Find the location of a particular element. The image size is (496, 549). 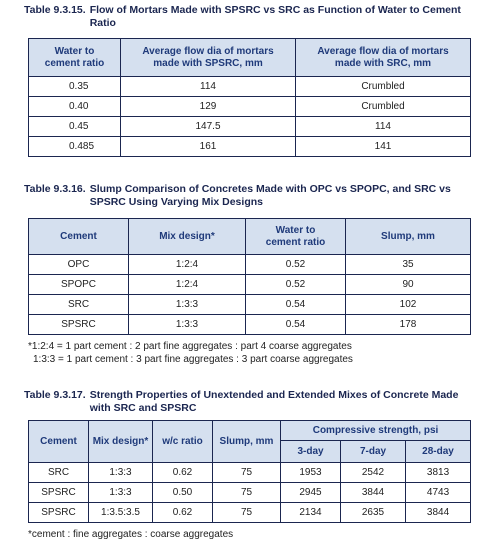

row: SPOPC 1:2:4 0.52 90 is located at coordinates (249, 284).